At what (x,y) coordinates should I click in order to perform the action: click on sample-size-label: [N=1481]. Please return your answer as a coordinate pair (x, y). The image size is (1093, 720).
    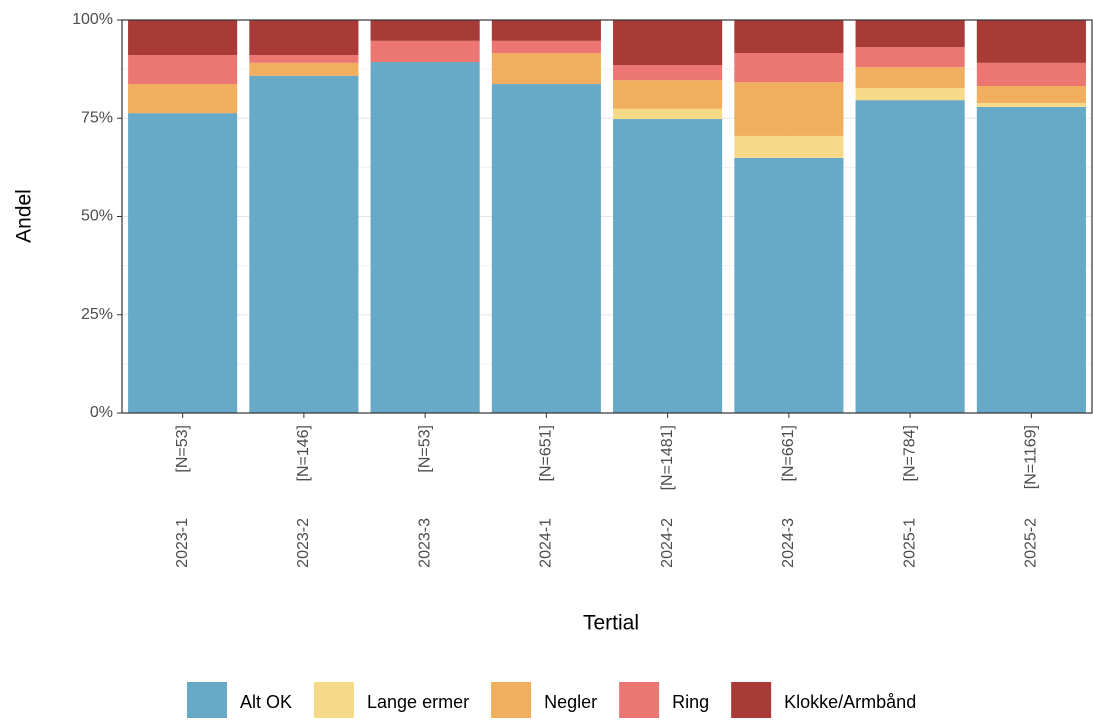
    Looking at the image, I should click on (667, 457).